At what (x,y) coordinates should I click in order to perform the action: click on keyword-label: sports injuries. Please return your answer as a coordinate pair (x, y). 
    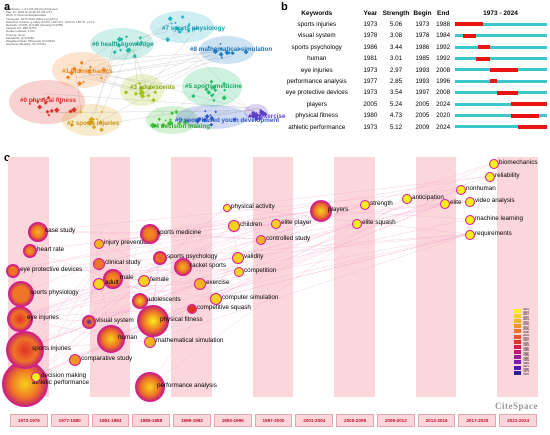
    Looking at the image, I should click on (51, 348).